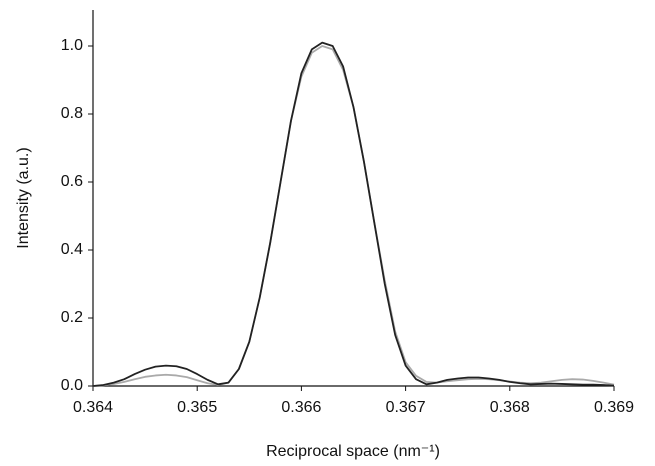 Image resolution: width=655 pixels, height=466 pixels. What do you see at coordinates (93, 407) in the screenshot?
I see `x-tick-label: 0.364` at bounding box center [93, 407].